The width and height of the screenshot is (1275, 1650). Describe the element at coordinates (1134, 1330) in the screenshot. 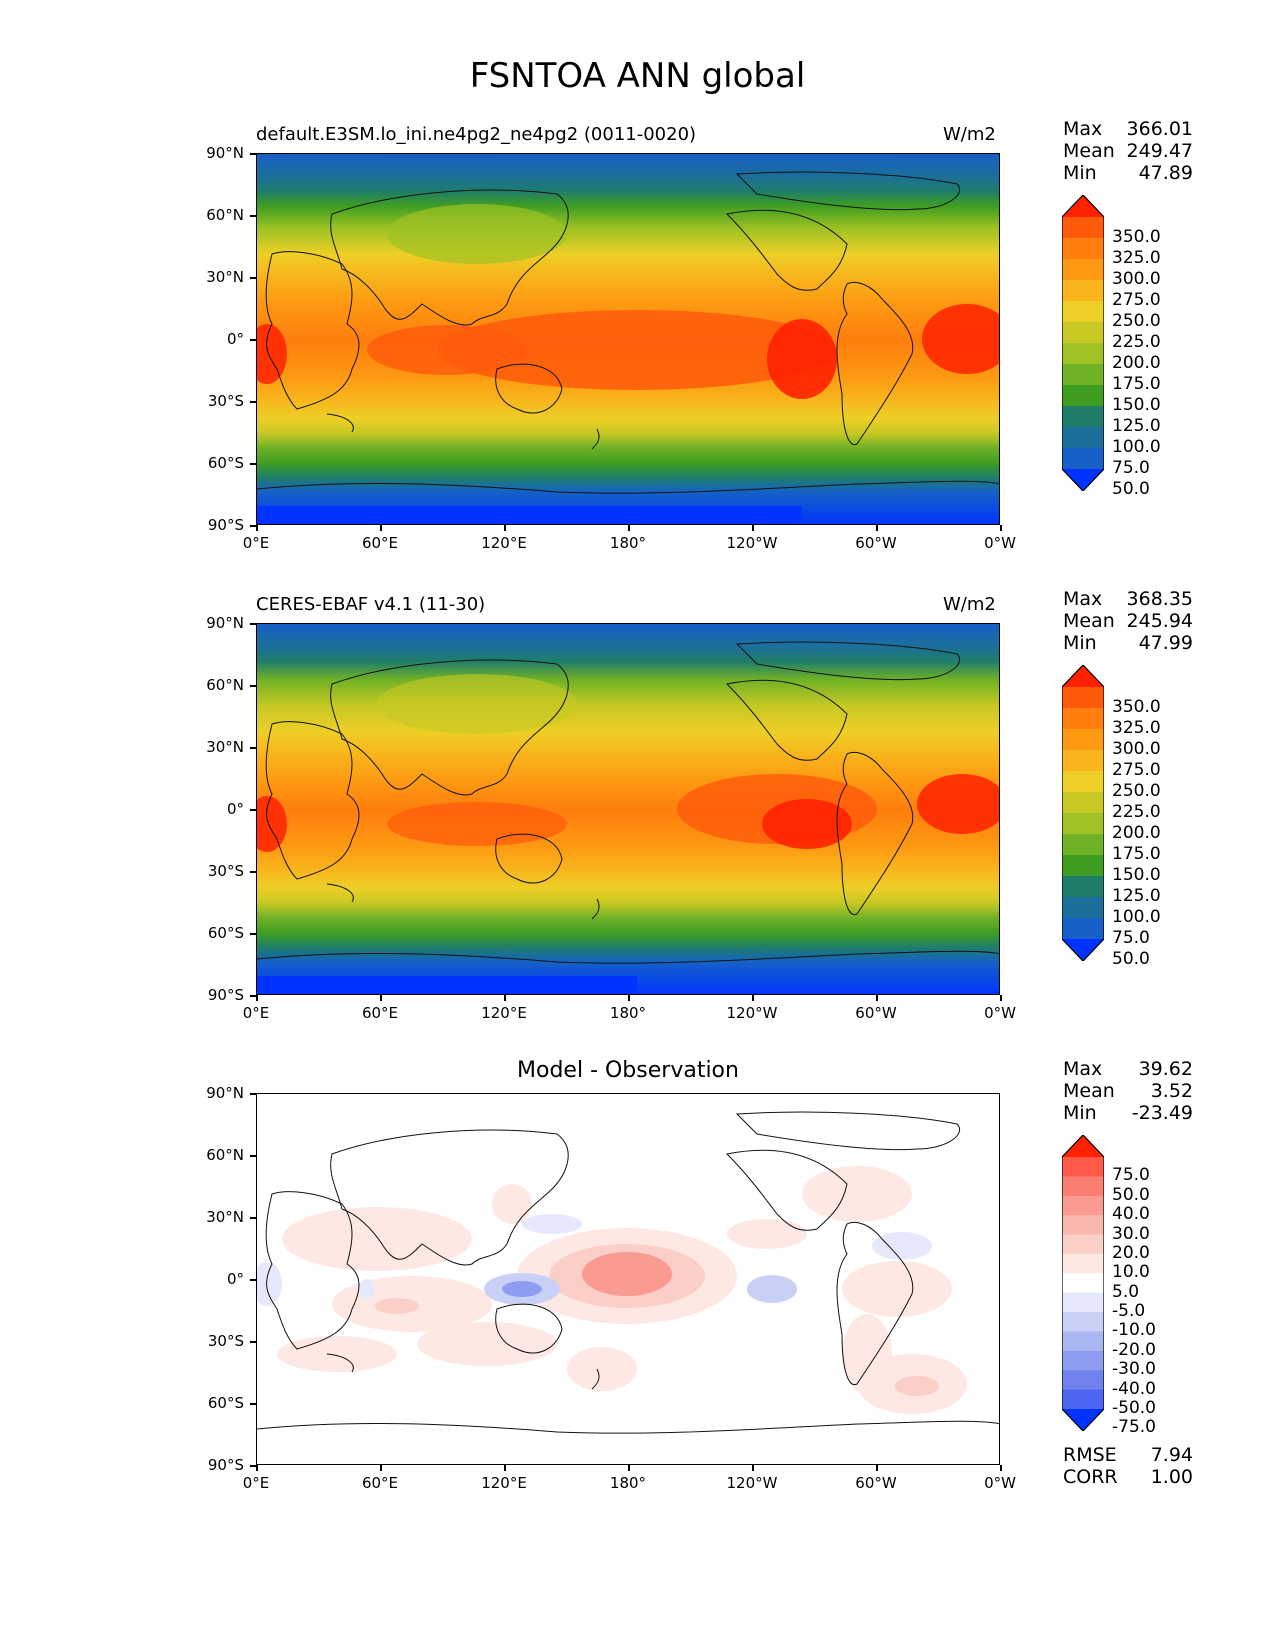

I see `colorbar-tick-label: -10.0` at that location.